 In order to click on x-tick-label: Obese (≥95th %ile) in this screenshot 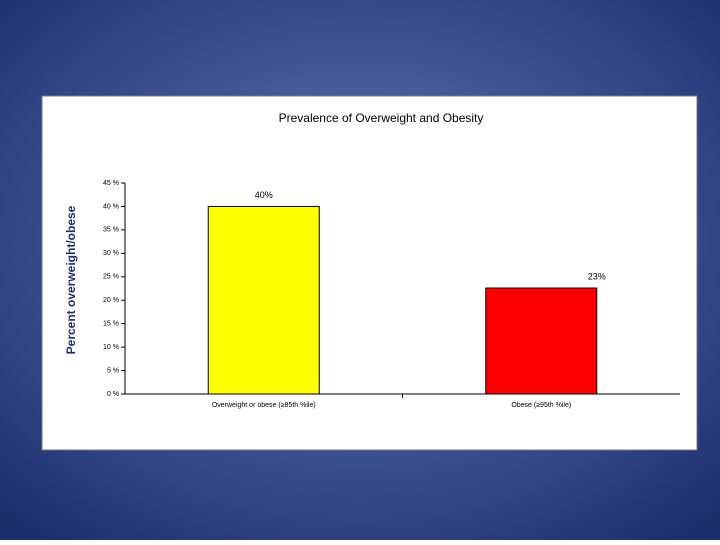, I will do `click(541, 405)`.